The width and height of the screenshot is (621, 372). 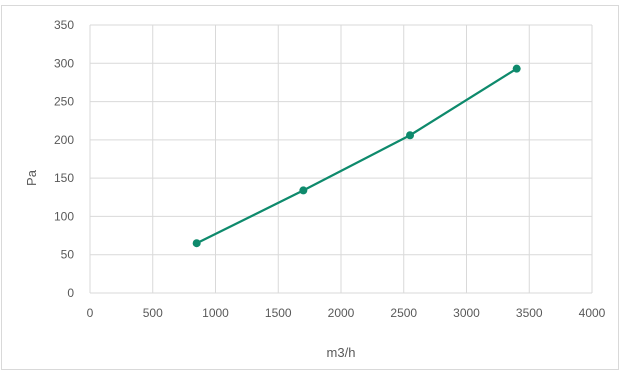 I want to click on x-tick-label: 2500, so click(x=403, y=313).